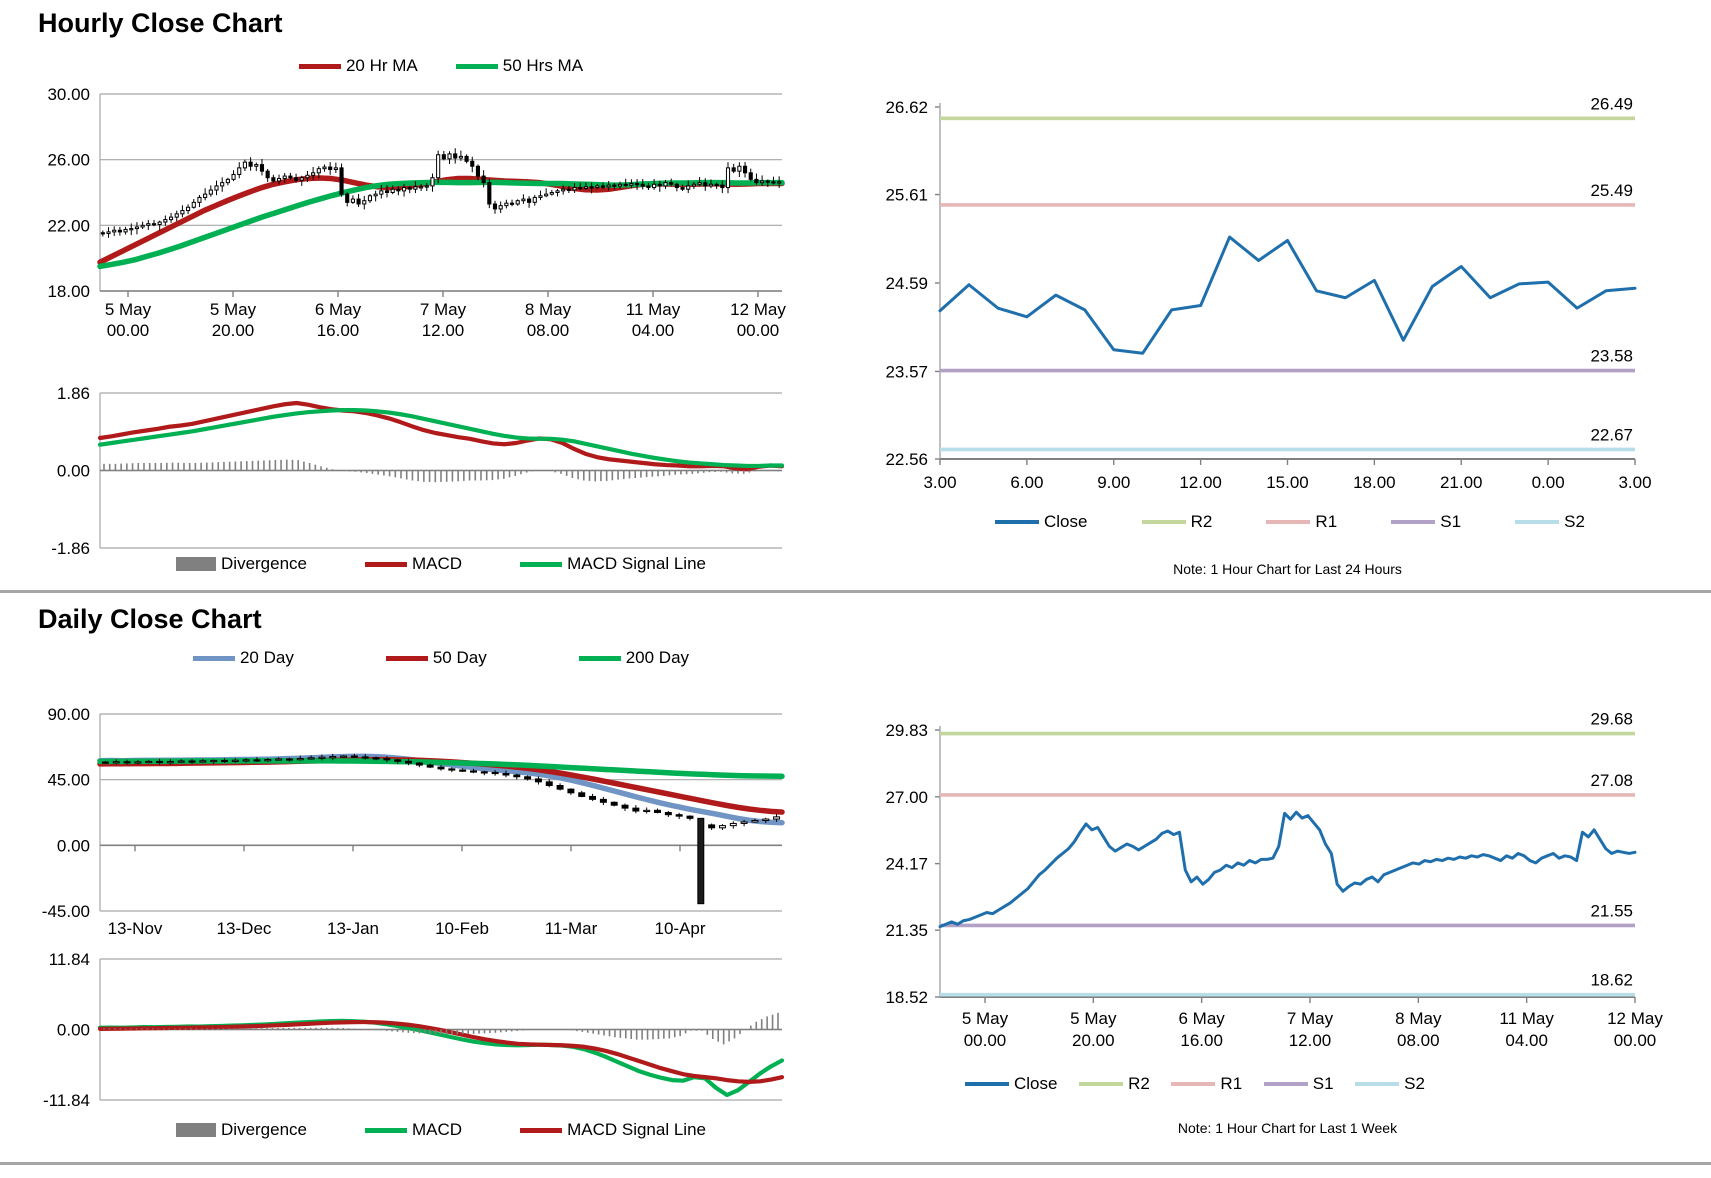  Describe the element at coordinates (1374, 482) in the screenshot. I see `svg-text: 18.00` at that location.